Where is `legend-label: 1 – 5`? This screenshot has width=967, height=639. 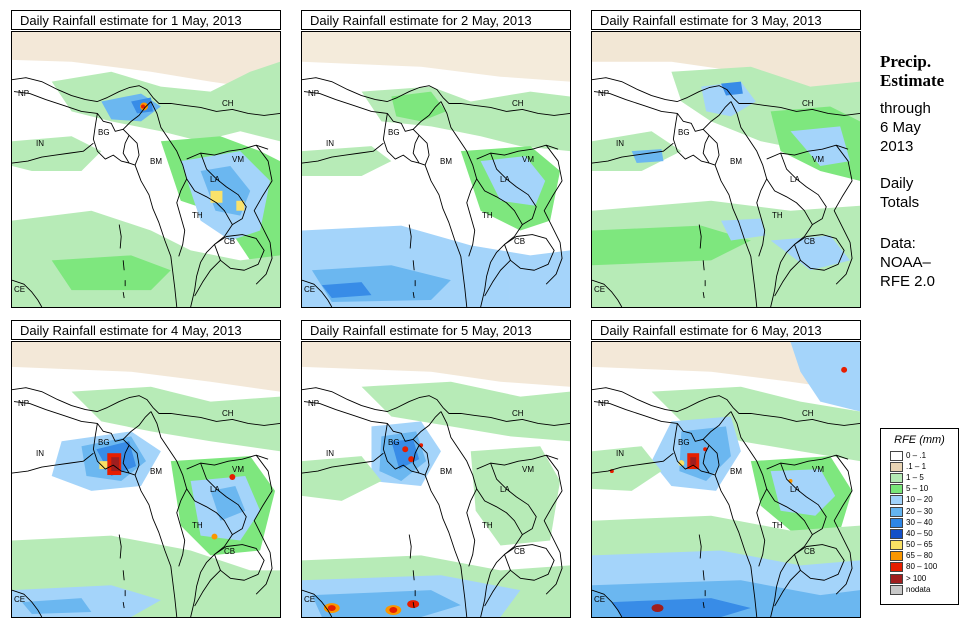
legend-label: 1 – 5 is located at coordinates (915, 477).